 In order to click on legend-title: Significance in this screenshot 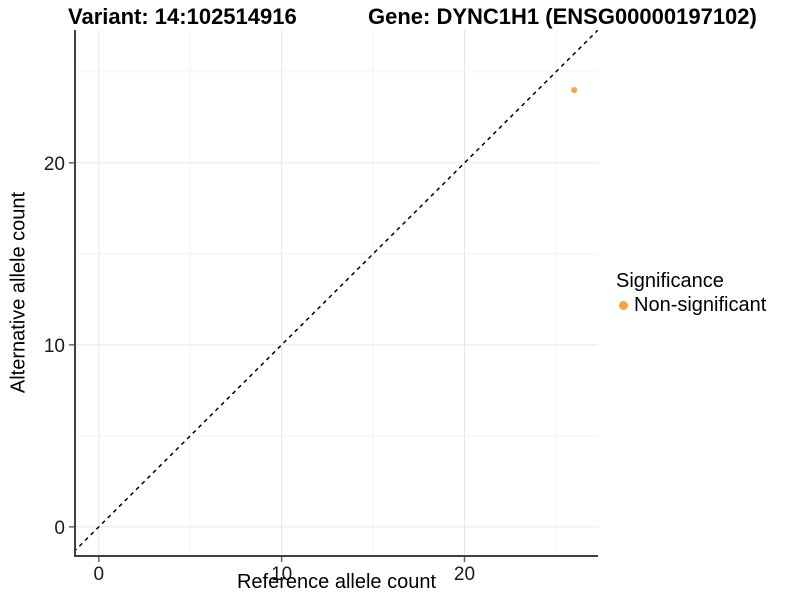, I will do `click(670, 281)`.